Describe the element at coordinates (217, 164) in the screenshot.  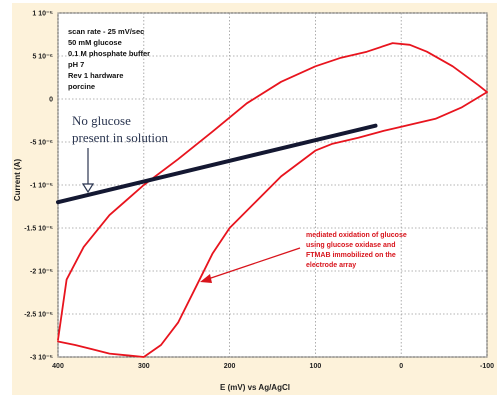
I see `no-glucose-line-series` at that location.